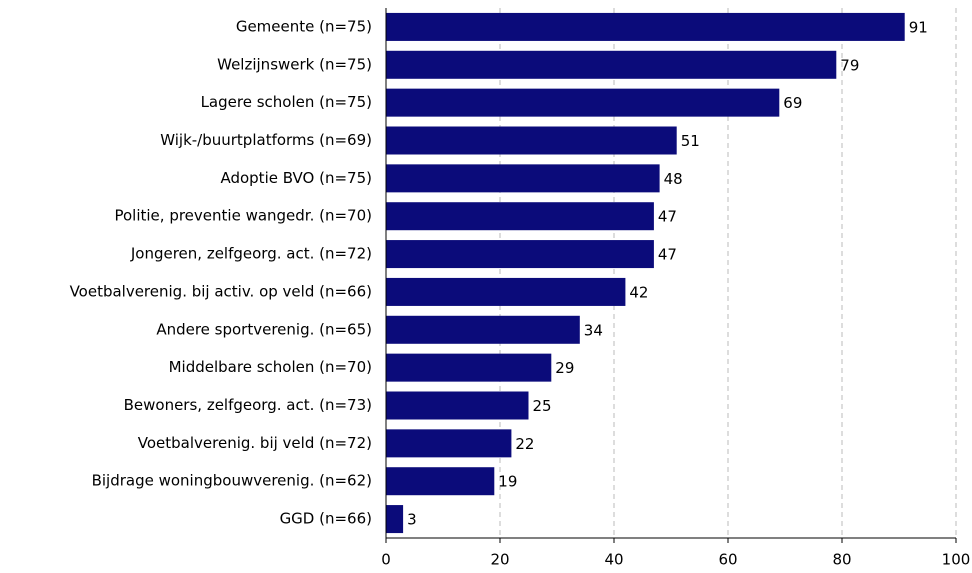 This screenshot has width=972, height=573. I want to click on data-label: 34, so click(593, 330).